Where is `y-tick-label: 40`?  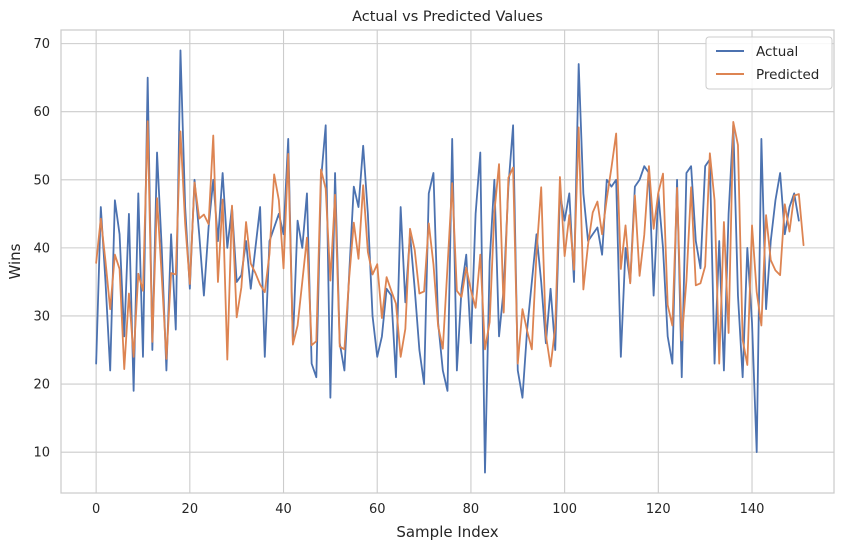 y-tick-label: 40 is located at coordinates (41, 248).